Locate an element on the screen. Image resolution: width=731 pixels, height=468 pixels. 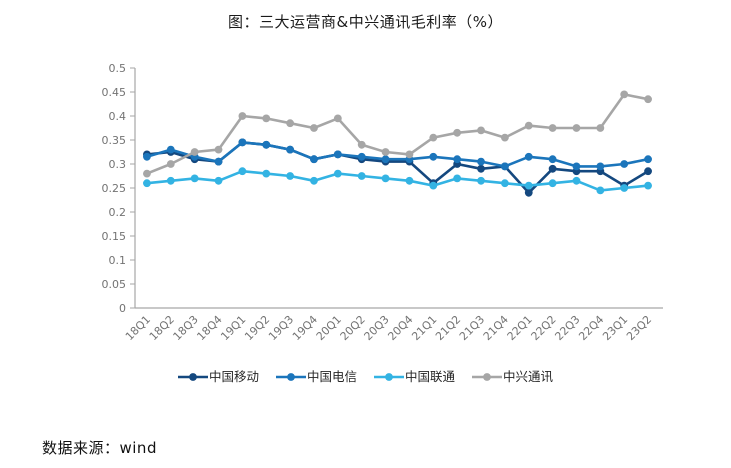
legend-label: 中国电信 is located at coordinates (331, 376).